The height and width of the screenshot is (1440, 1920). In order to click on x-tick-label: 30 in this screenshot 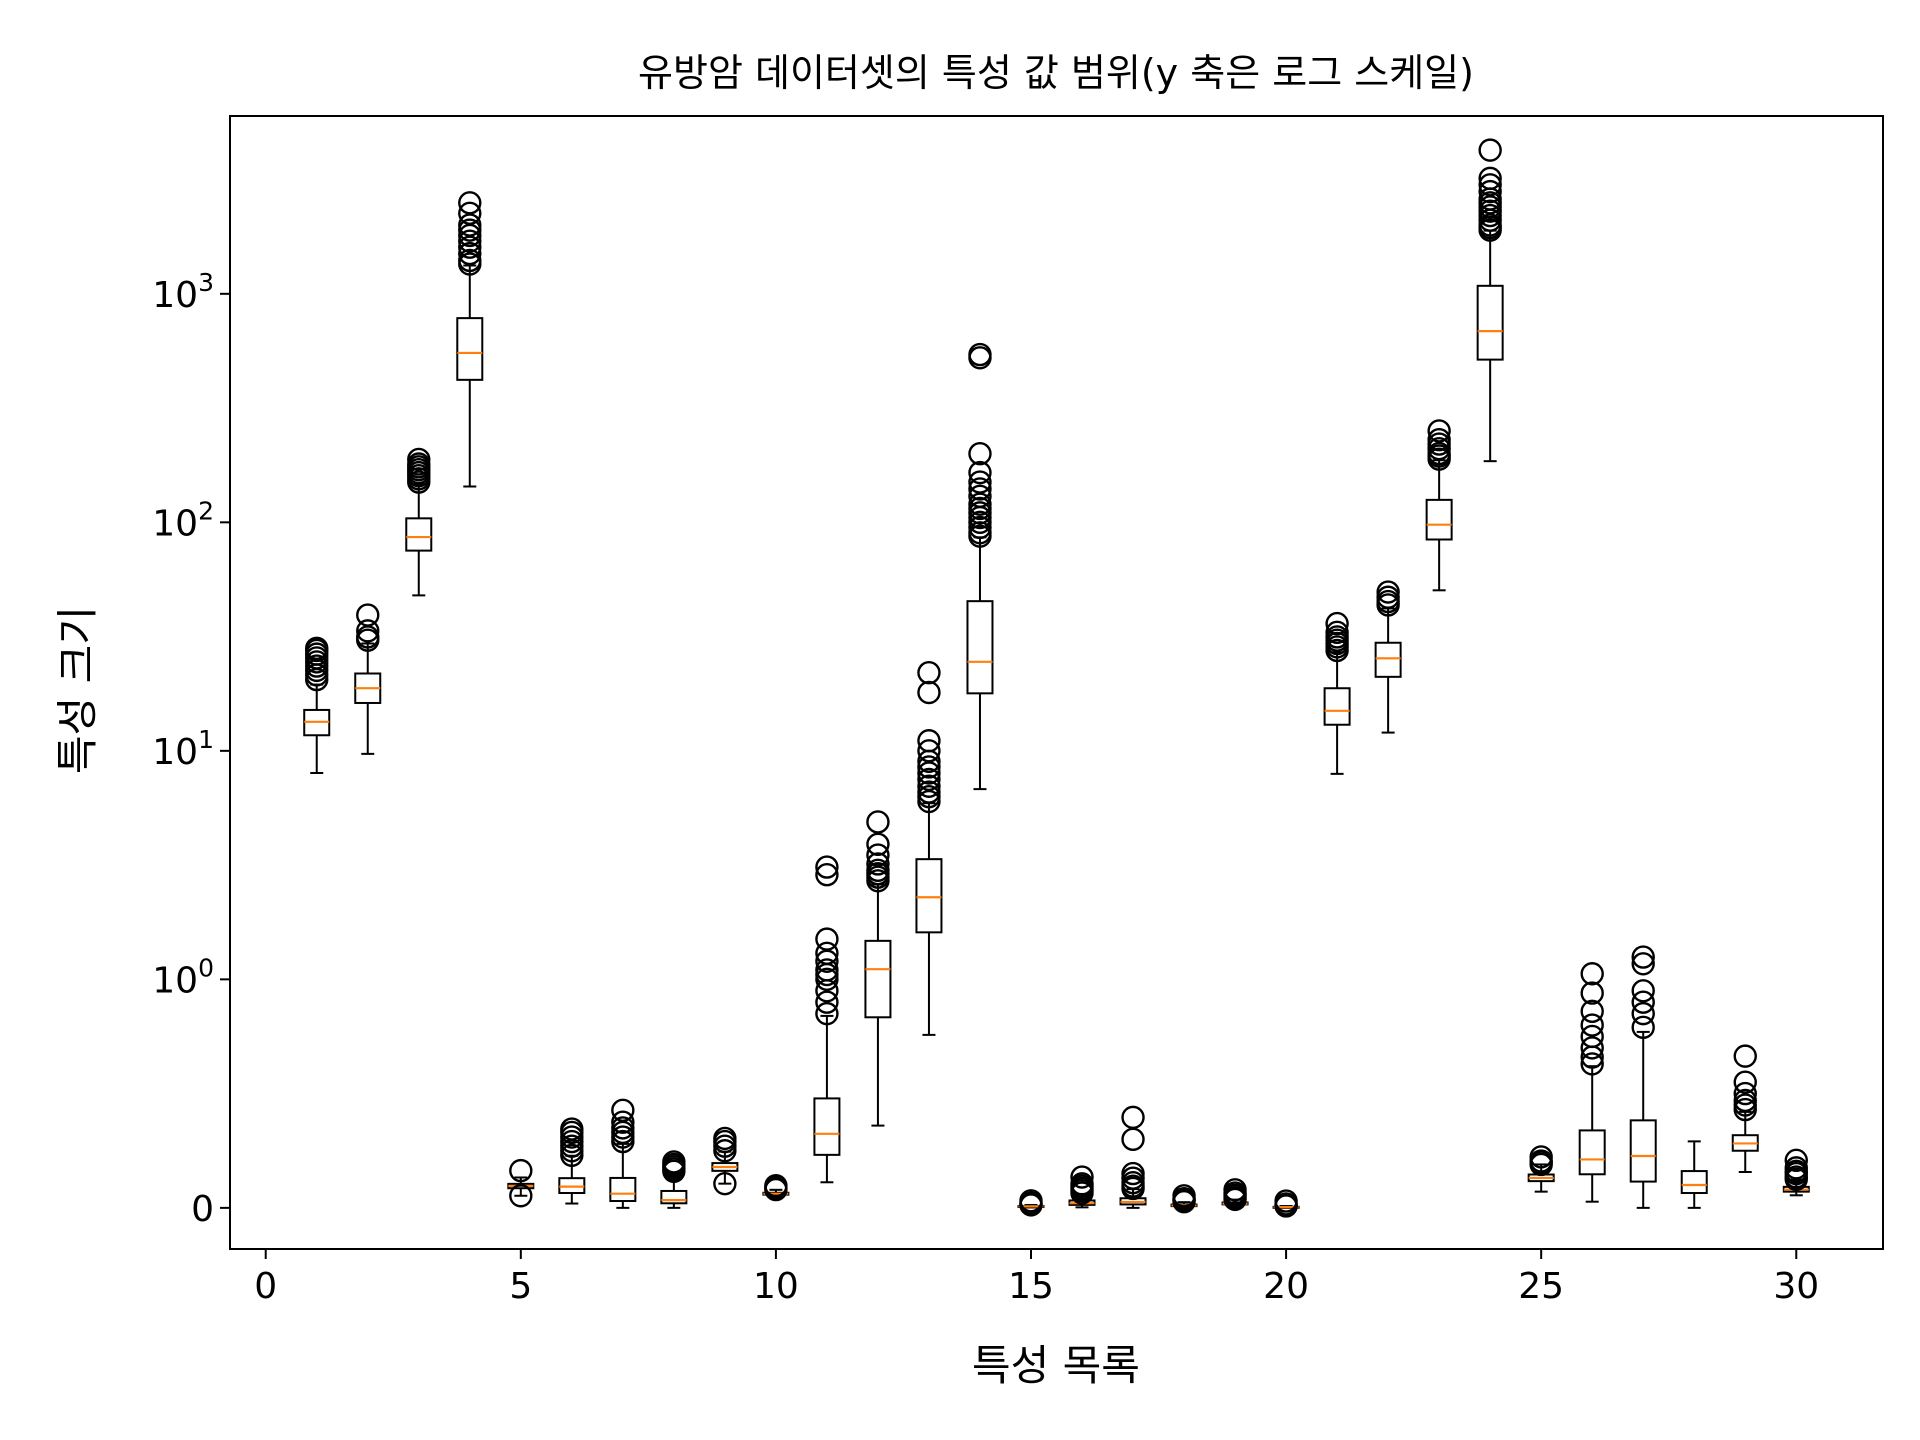, I will do `click(1796, 1286)`.